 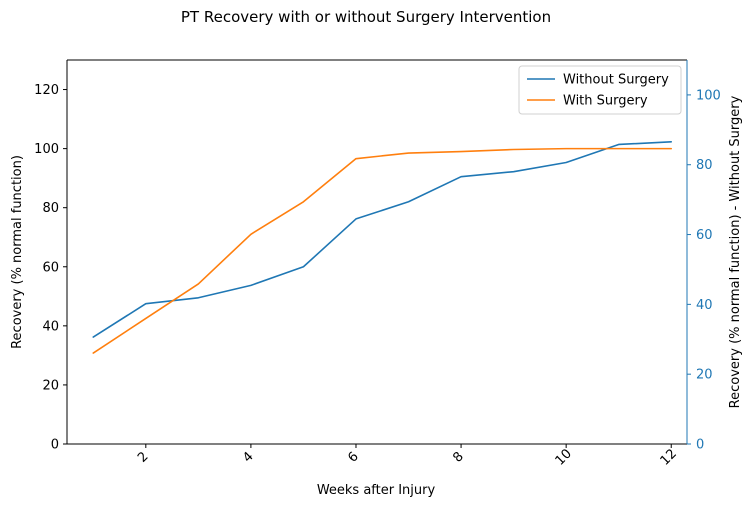 I want to click on y2-tick-label: 0, so click(x=700, y=445).